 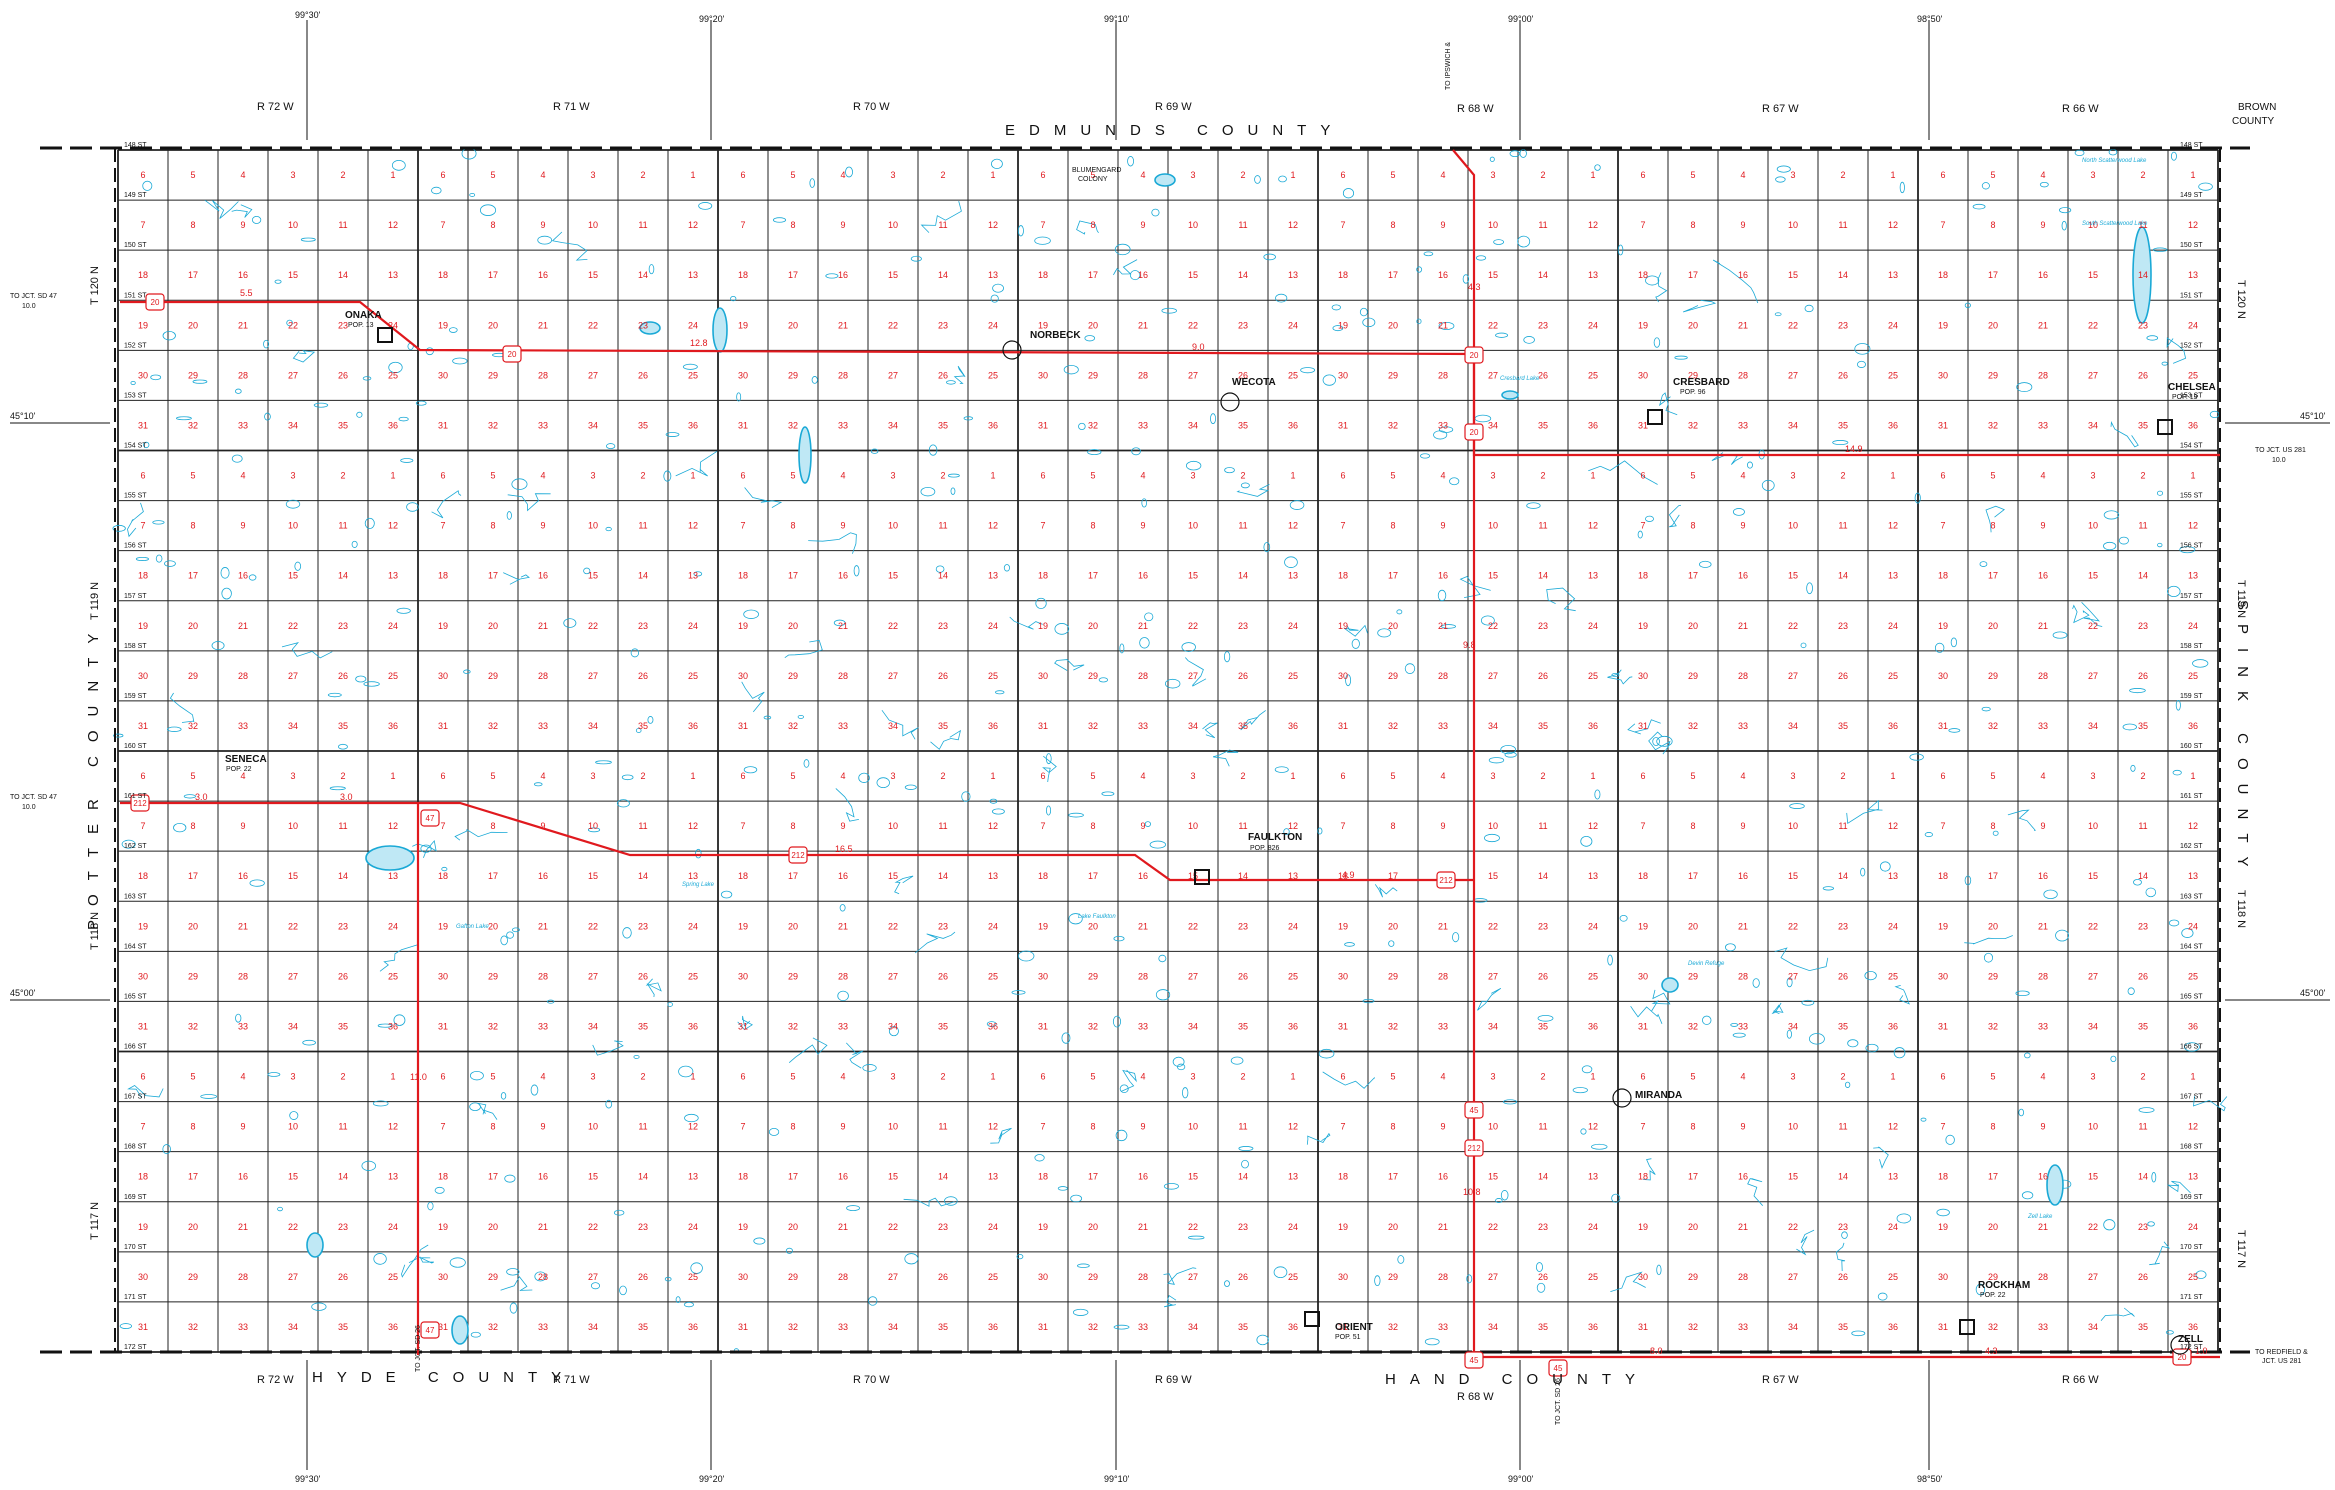 What do you see at coordinates (1930, 19) in the screenshot?
I see `lon-98-50-top: 98°50'` at bounding box center [1930, 19].